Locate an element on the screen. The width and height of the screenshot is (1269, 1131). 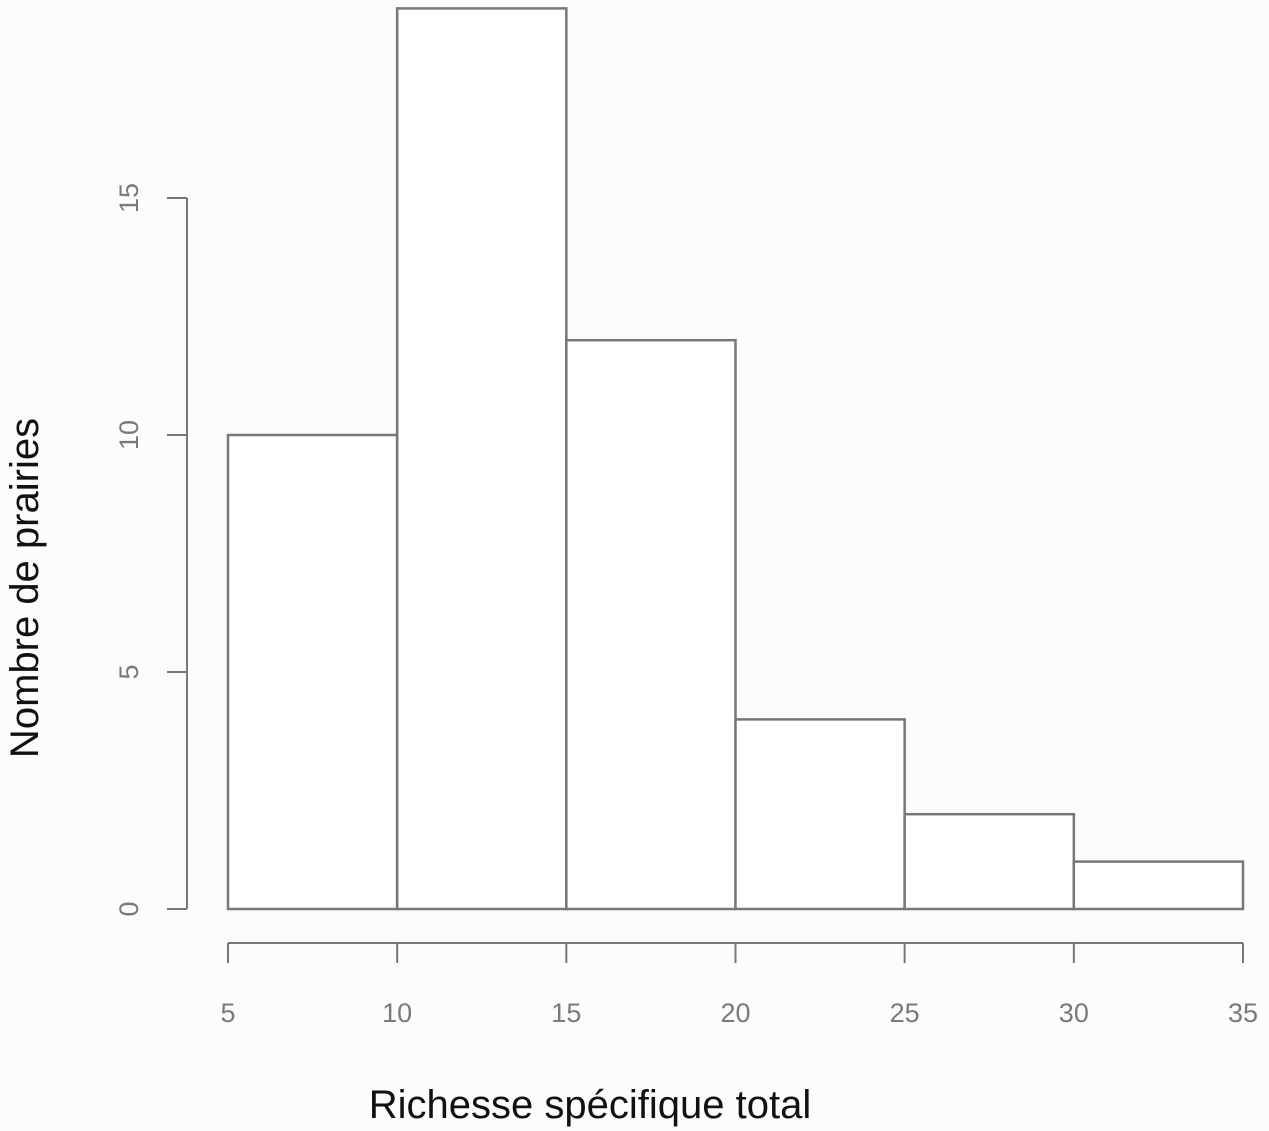
y-axis: 0 5 10 15 is located at coordinates (151, 550).